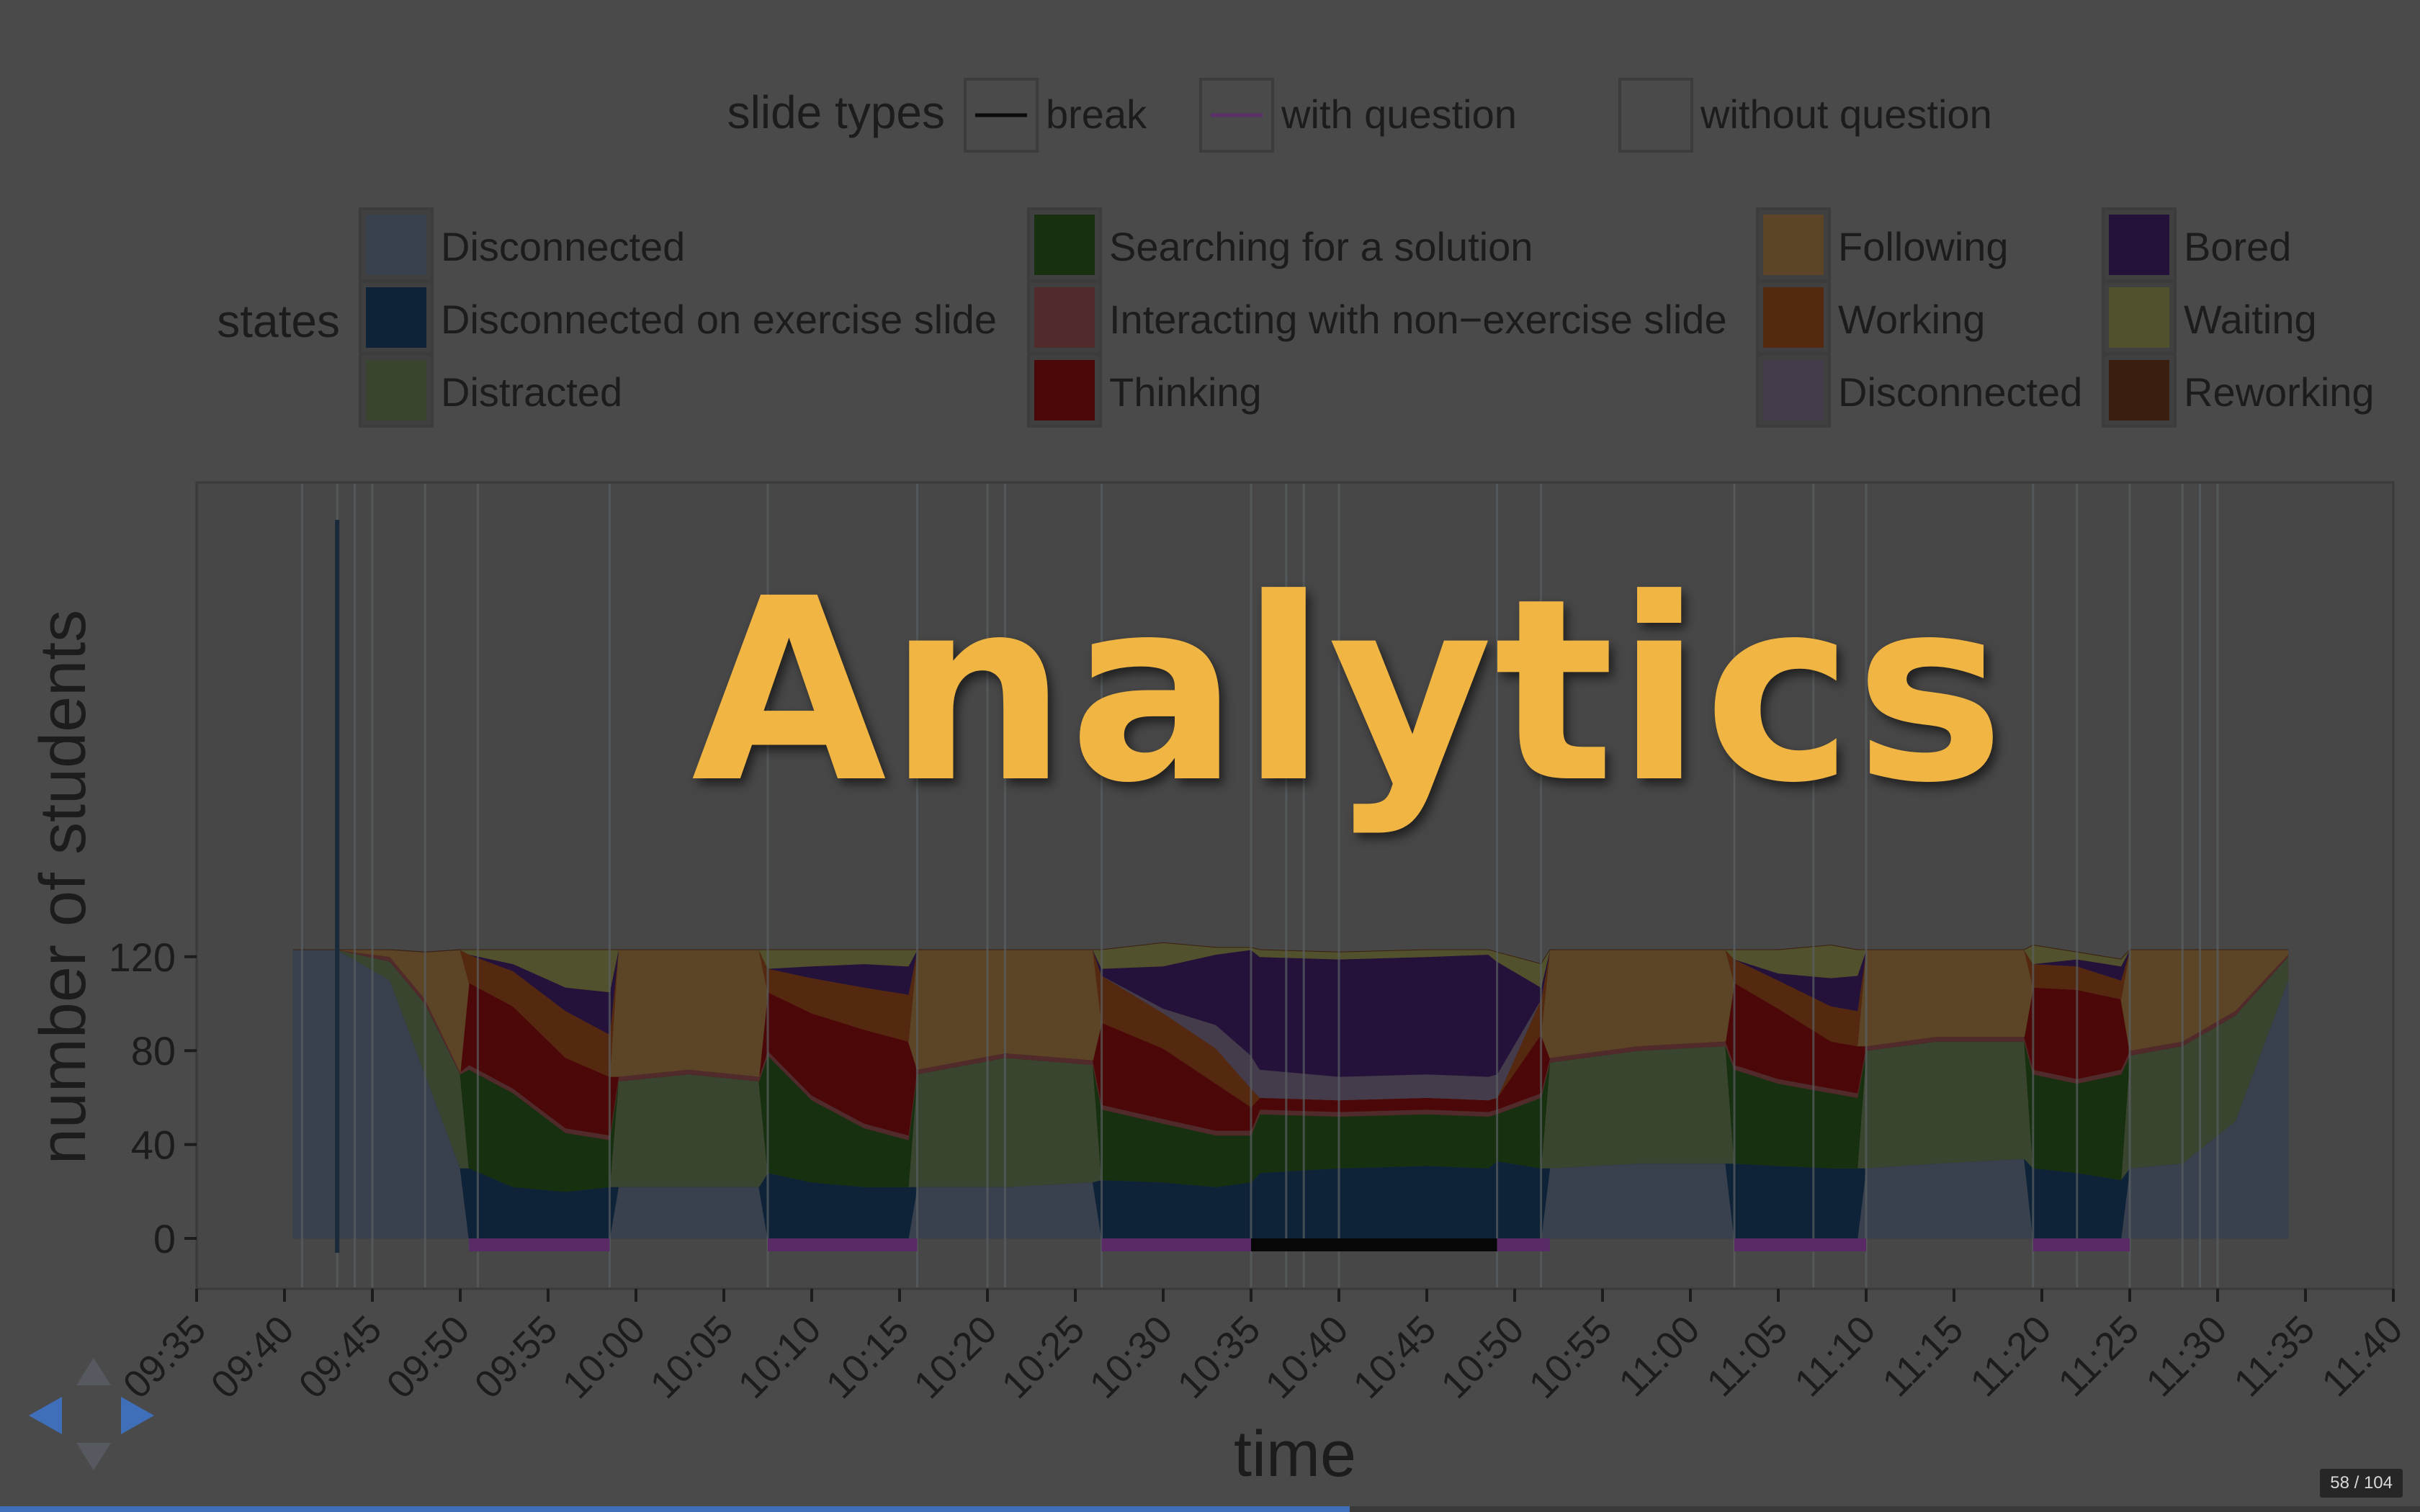 Image resolution: width=2420 pixels, height=1512 pixels. What do you see at coordinates (93, 1371) in the screenshot?
I see `nav-up-arrow-icon` at bounding box center [93, 1371].